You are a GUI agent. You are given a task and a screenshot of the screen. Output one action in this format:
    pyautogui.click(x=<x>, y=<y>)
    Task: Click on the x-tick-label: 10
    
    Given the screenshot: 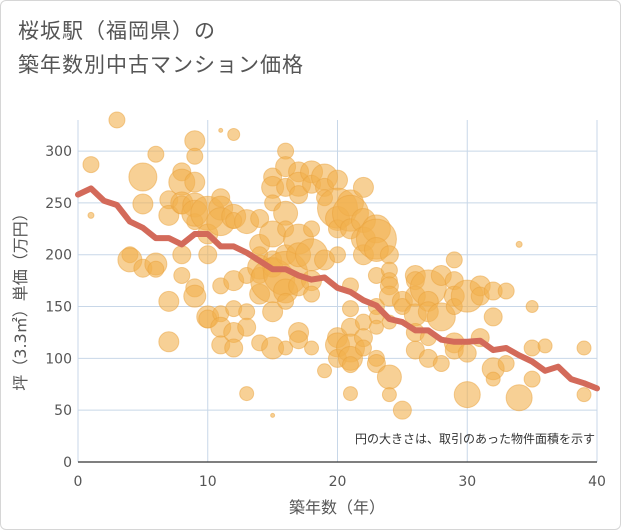 What is the action you would take?
    pyautogui.click(x=208, y=482)
    